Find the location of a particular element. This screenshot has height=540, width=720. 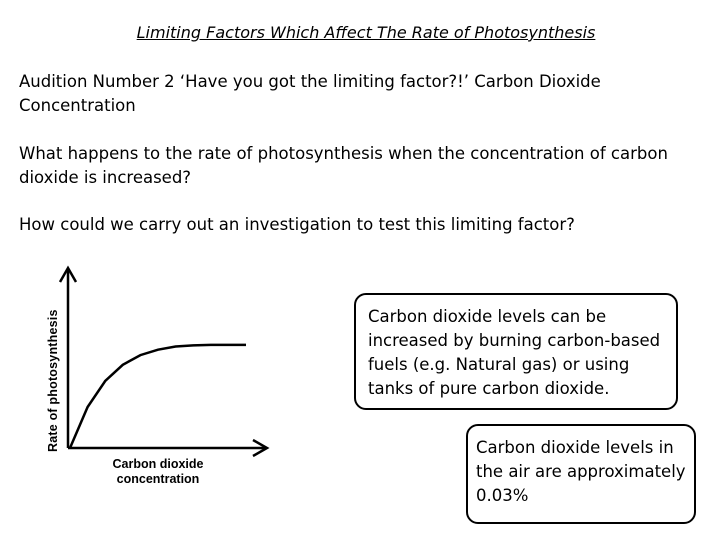

y-axis-label: Rate of photosynthesis is located at coordinates (53, 380).